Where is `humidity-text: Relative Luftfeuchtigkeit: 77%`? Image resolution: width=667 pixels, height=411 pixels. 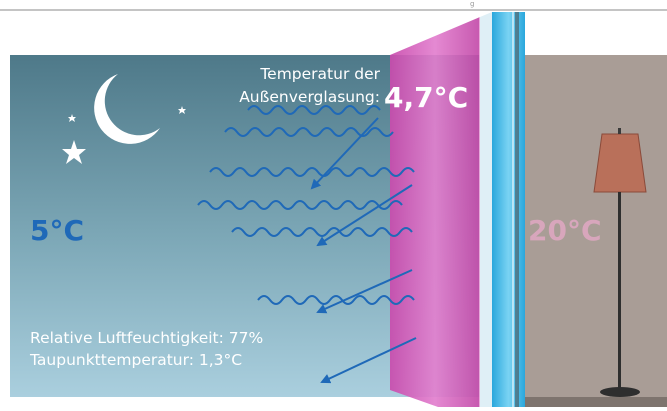 humidity-text: Relative Luftfeuchtigkeit: 77% is located at coordinates (147, 338).